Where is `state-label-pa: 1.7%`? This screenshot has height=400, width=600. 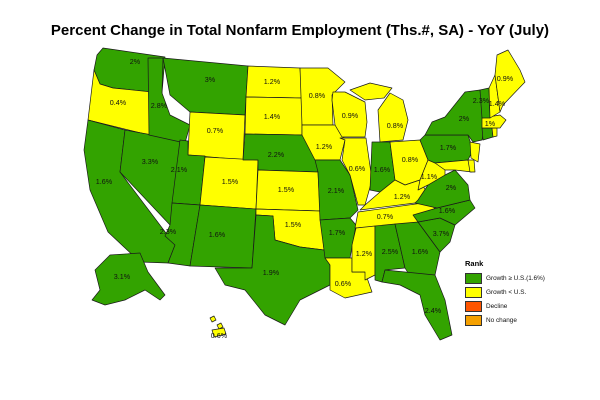
state-label-pa: 1.7% is located at coordinates (448, 147).